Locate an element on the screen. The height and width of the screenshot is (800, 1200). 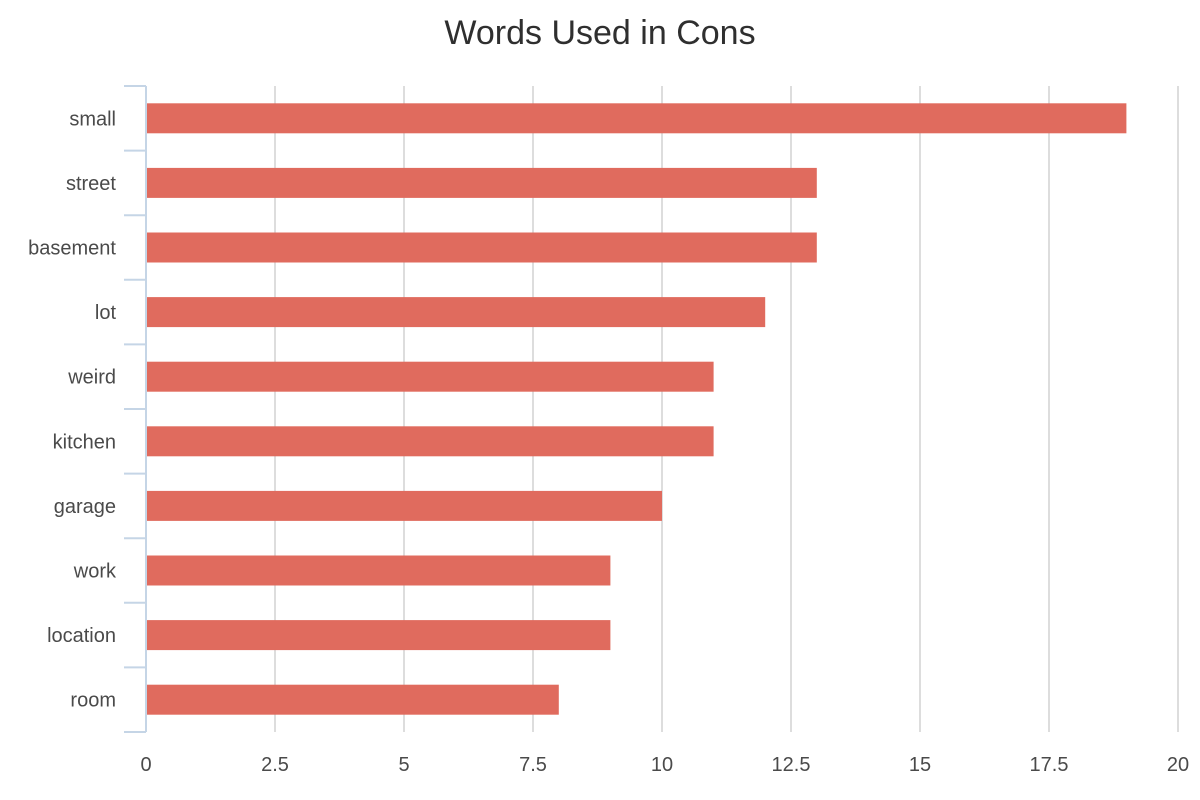
y-axis is located at coordinates (135, 409).